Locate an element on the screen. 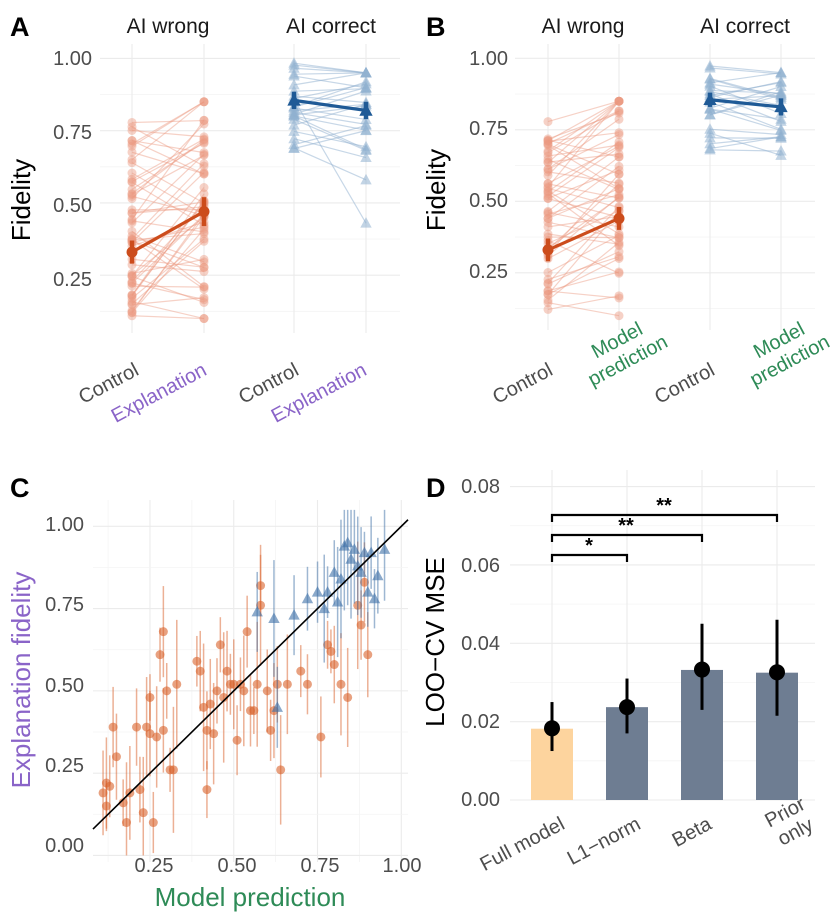 The width and height of the screenshot is (830, 922). panel-c-ytick: 1.00 is located at coordinates (64, 525).